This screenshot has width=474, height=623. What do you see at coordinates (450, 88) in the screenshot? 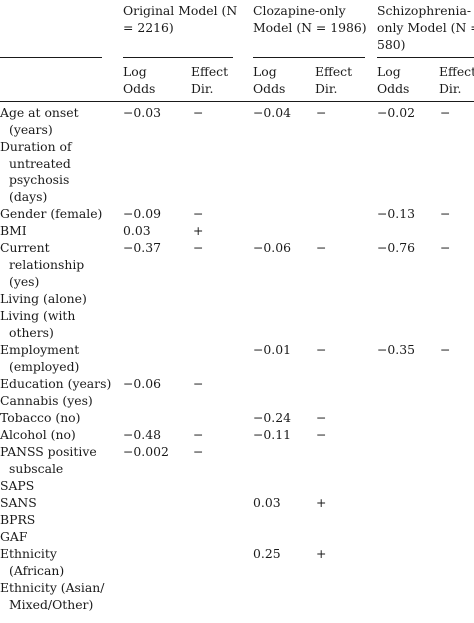
I see `schizophrenia-effect-dir-header-line2: Dir.` at bounding box center [450, 88].